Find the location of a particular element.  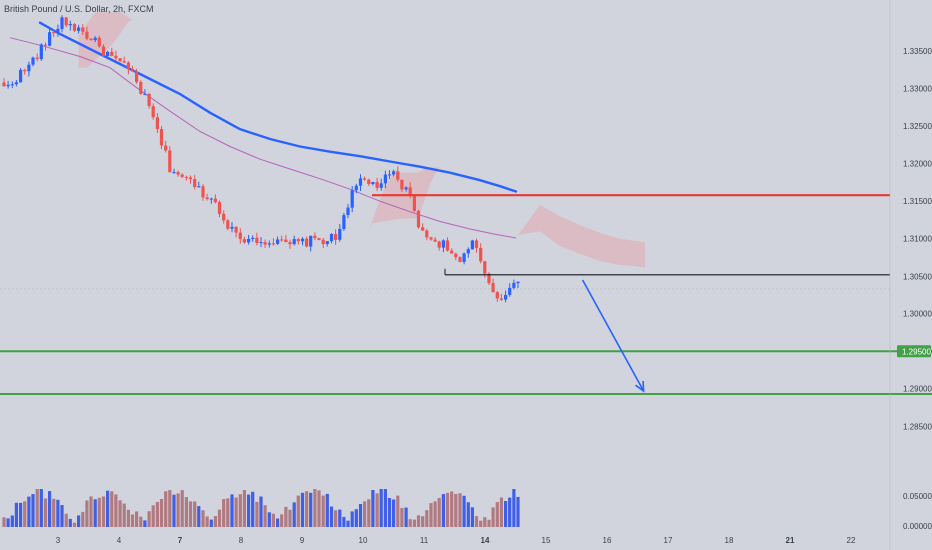

price-tick-label: 1.28500 is located at coordinates (917, 426).